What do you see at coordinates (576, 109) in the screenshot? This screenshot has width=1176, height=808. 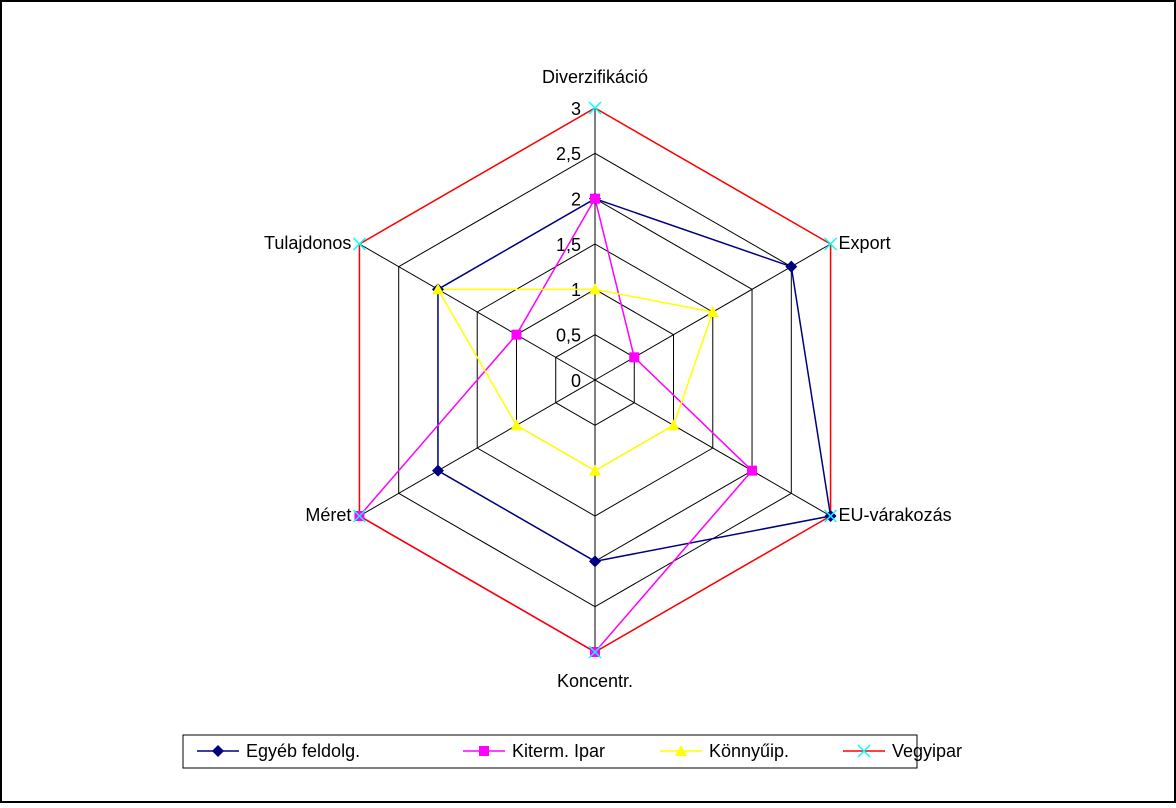 I see `y-tick-label: 3` at bounding box center [576, 109].